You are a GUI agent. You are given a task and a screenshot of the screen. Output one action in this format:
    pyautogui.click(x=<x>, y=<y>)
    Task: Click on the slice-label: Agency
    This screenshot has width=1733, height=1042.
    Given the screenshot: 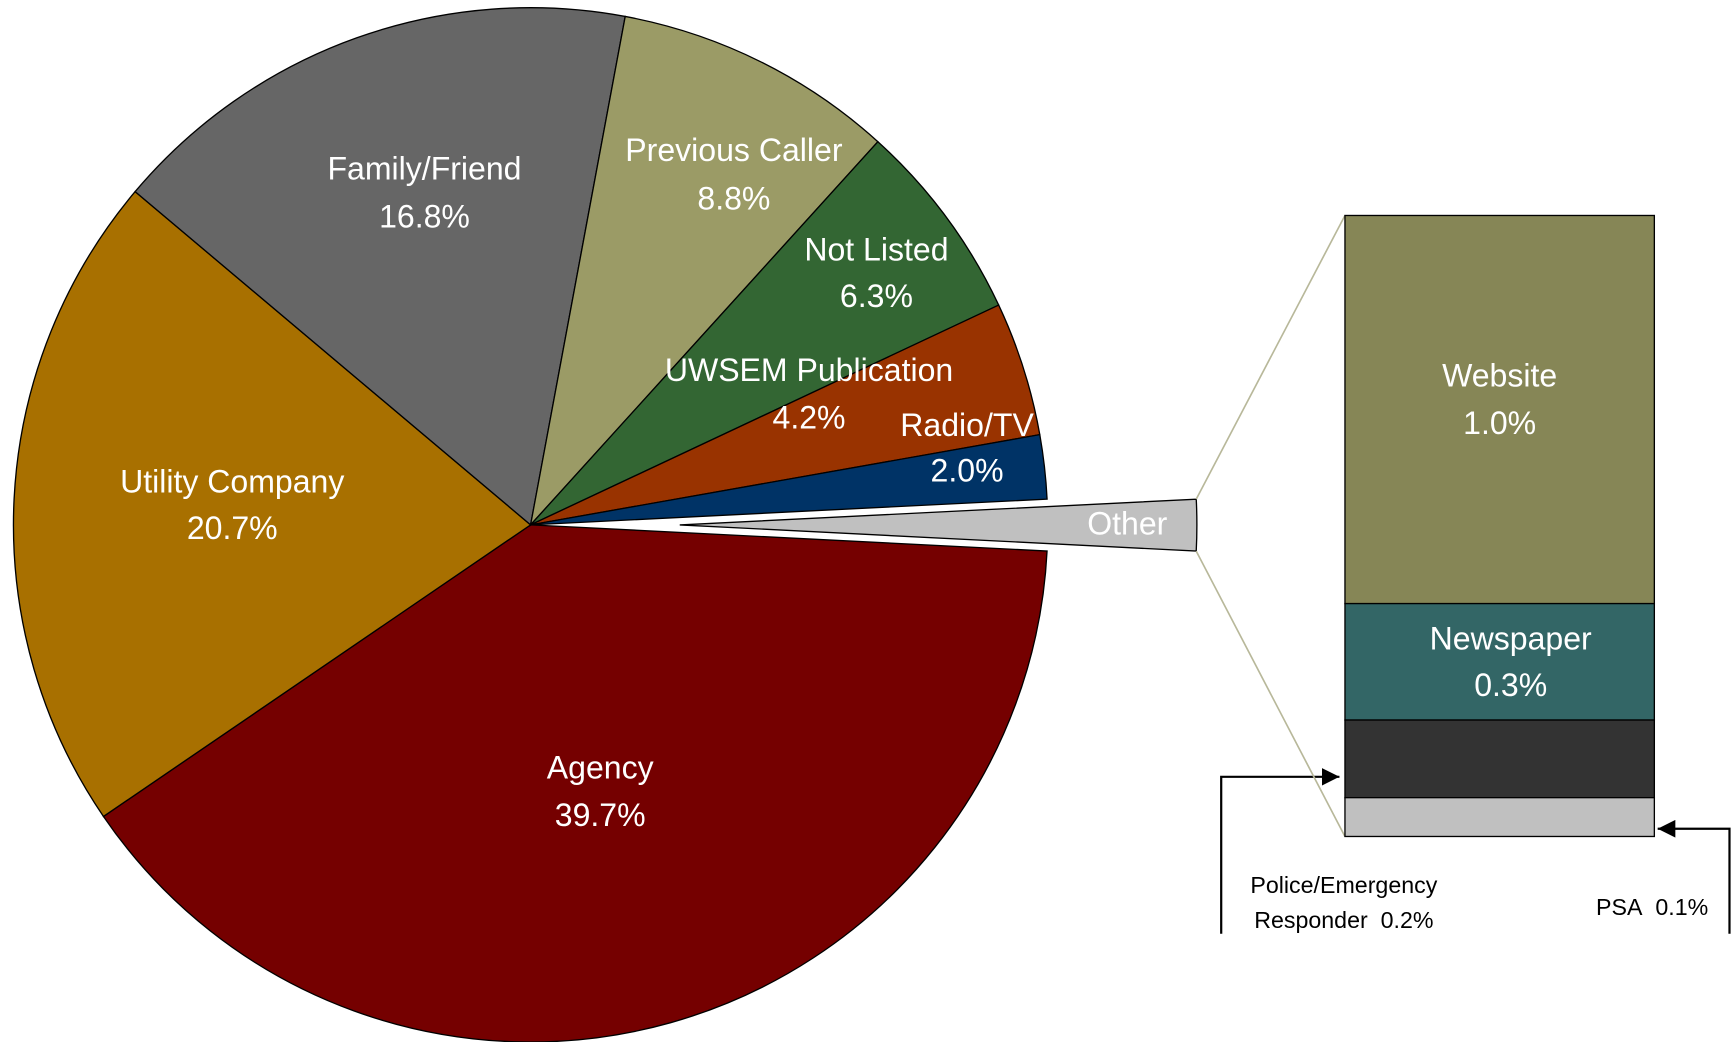 What is the action you would take?
    pyautogui.click(x=600, y=768)
    